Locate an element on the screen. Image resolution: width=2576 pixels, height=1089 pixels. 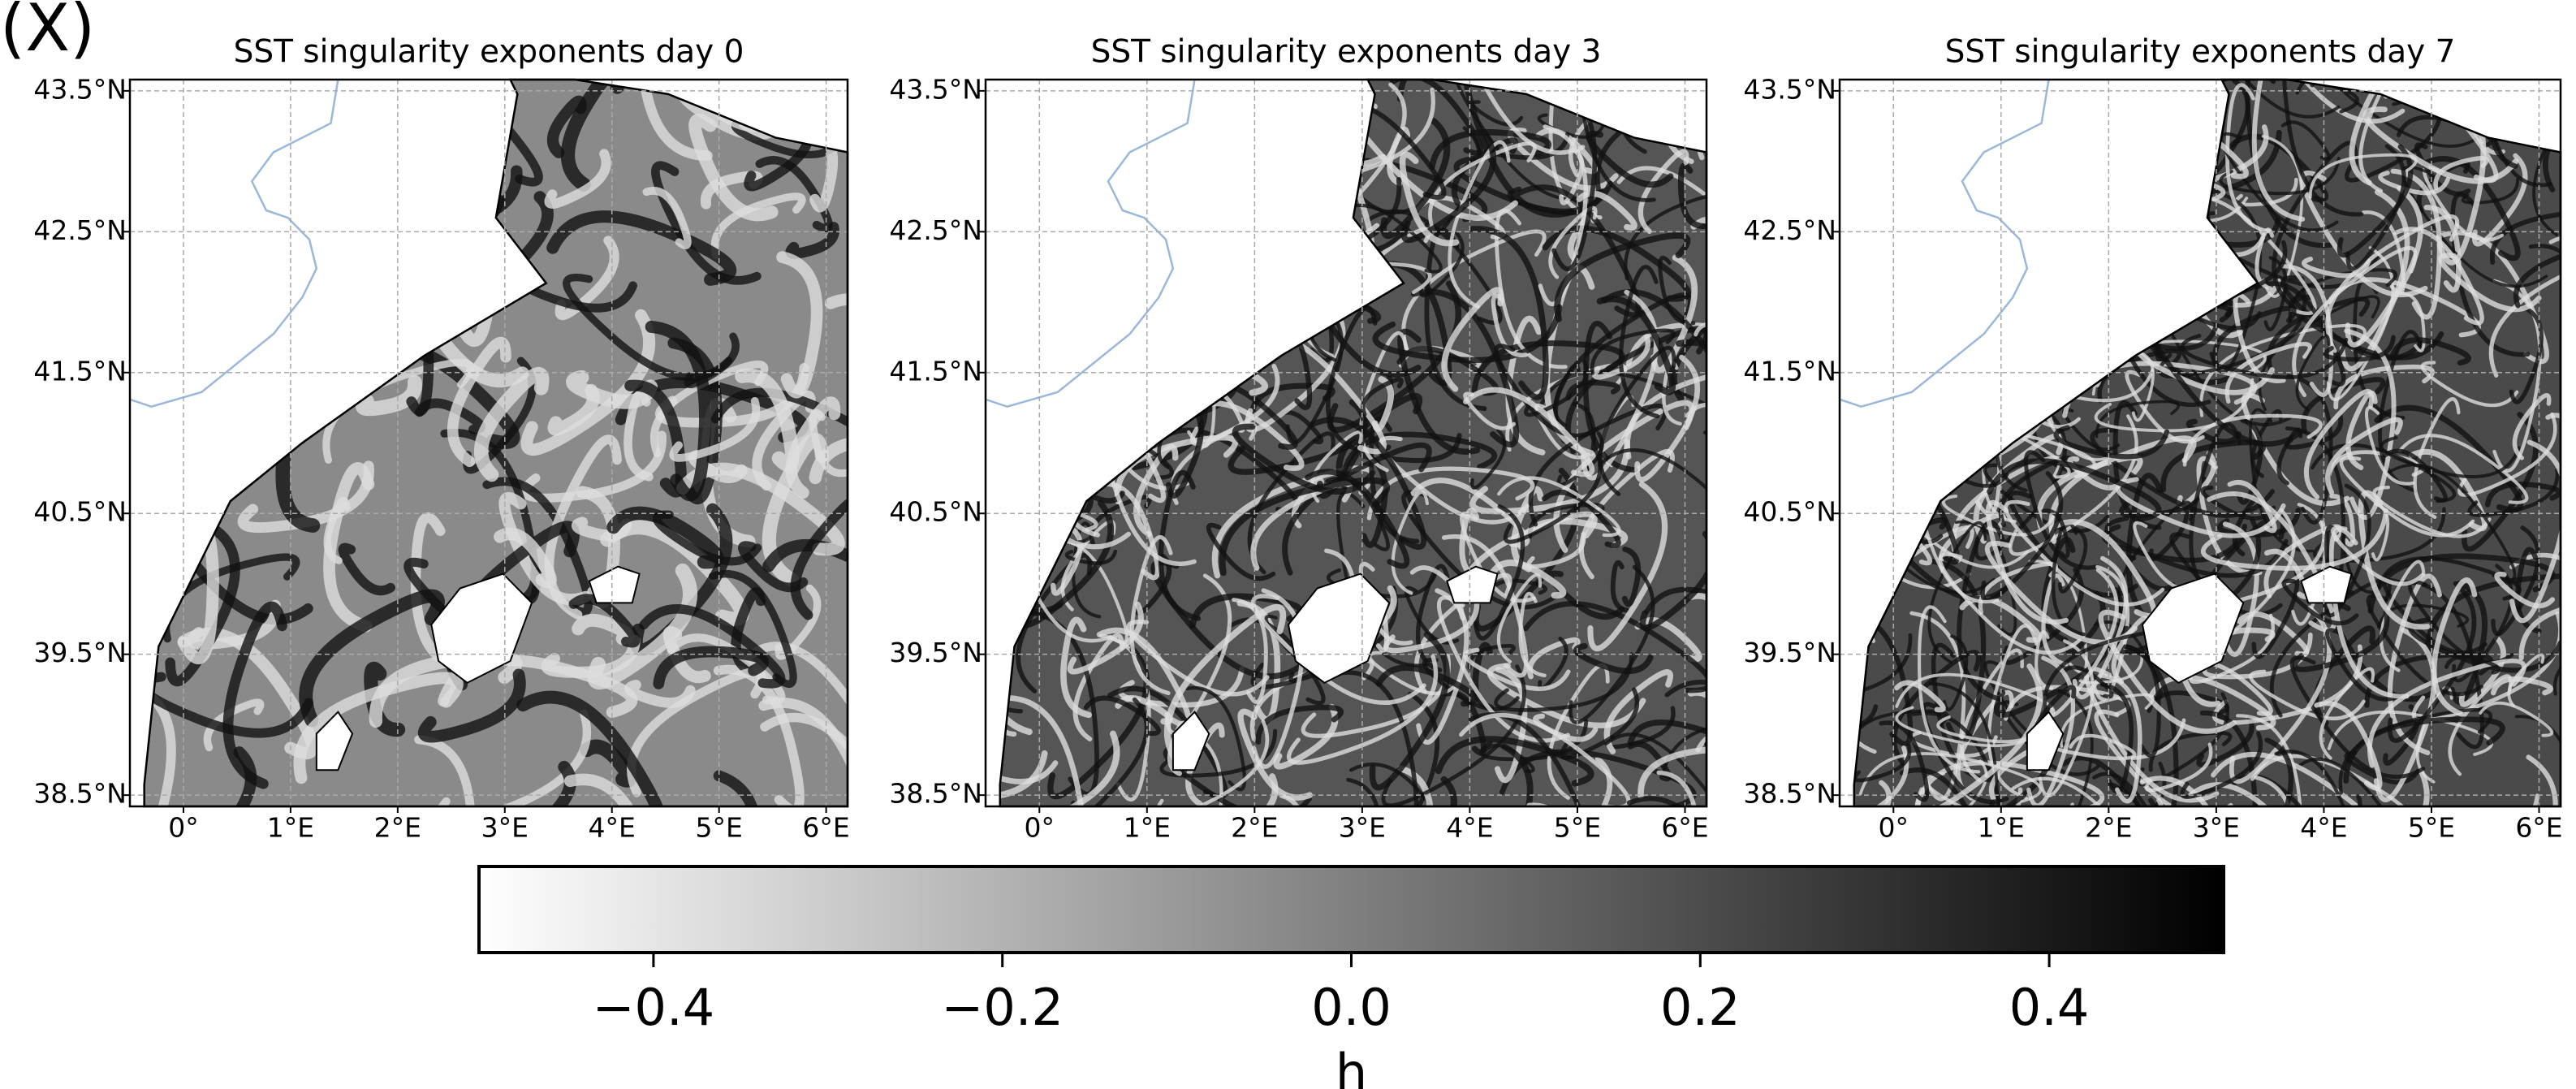
x-tick-label: 5°E is located at coordinates (718, 828).